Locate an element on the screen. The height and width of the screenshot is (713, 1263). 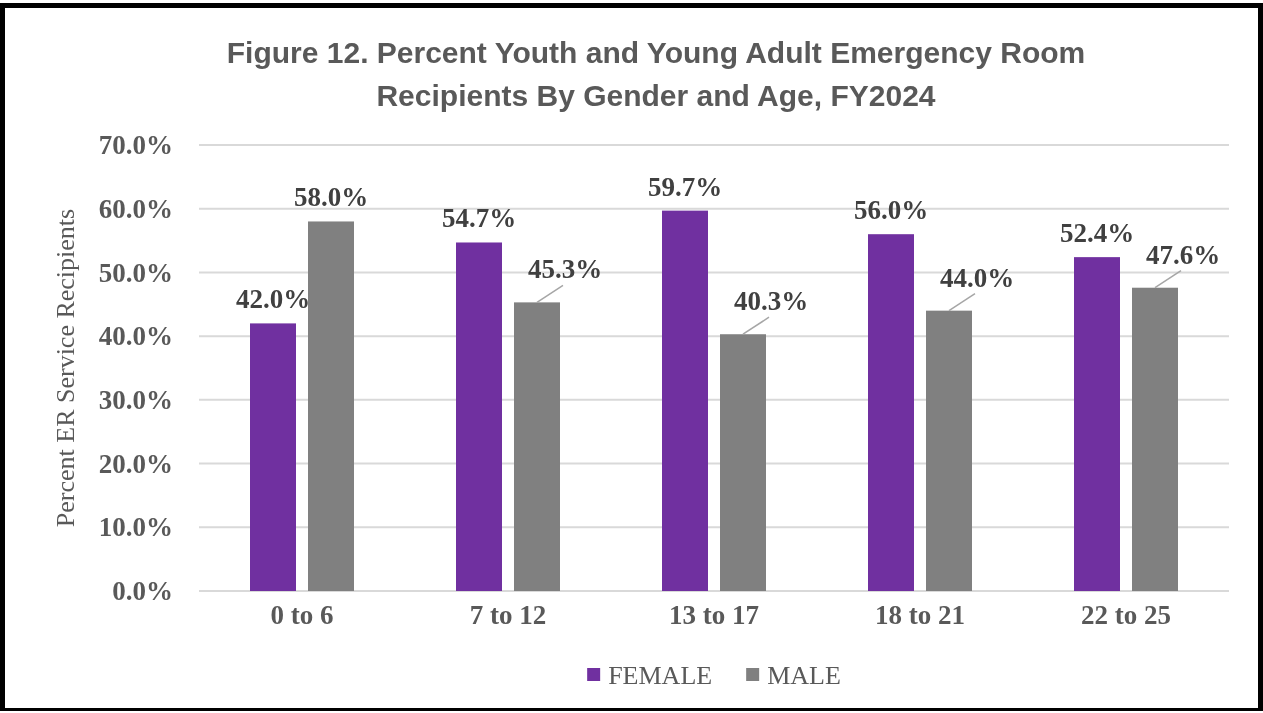
x-tick-label: 0 to 6 is located at coordinates (302, 615).